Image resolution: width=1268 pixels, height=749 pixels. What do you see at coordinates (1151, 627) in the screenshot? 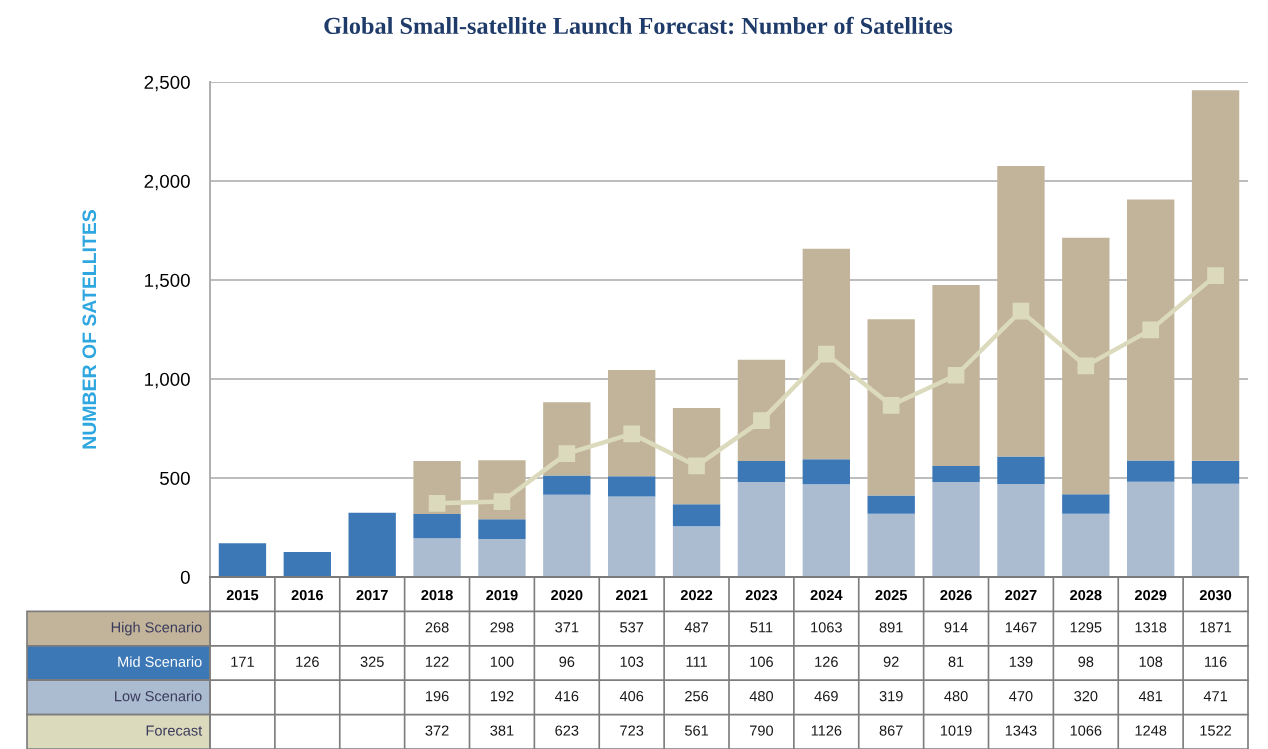
I see `data-label: 1318` at bounding box center [1151, 627].